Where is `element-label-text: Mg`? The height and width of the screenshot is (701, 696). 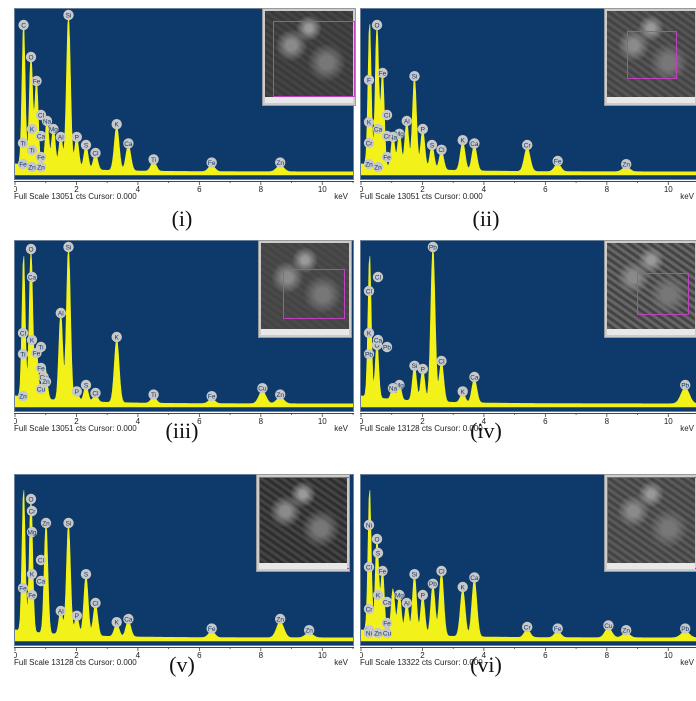
element-label-text: Mg is located at coordinates (399, 385).